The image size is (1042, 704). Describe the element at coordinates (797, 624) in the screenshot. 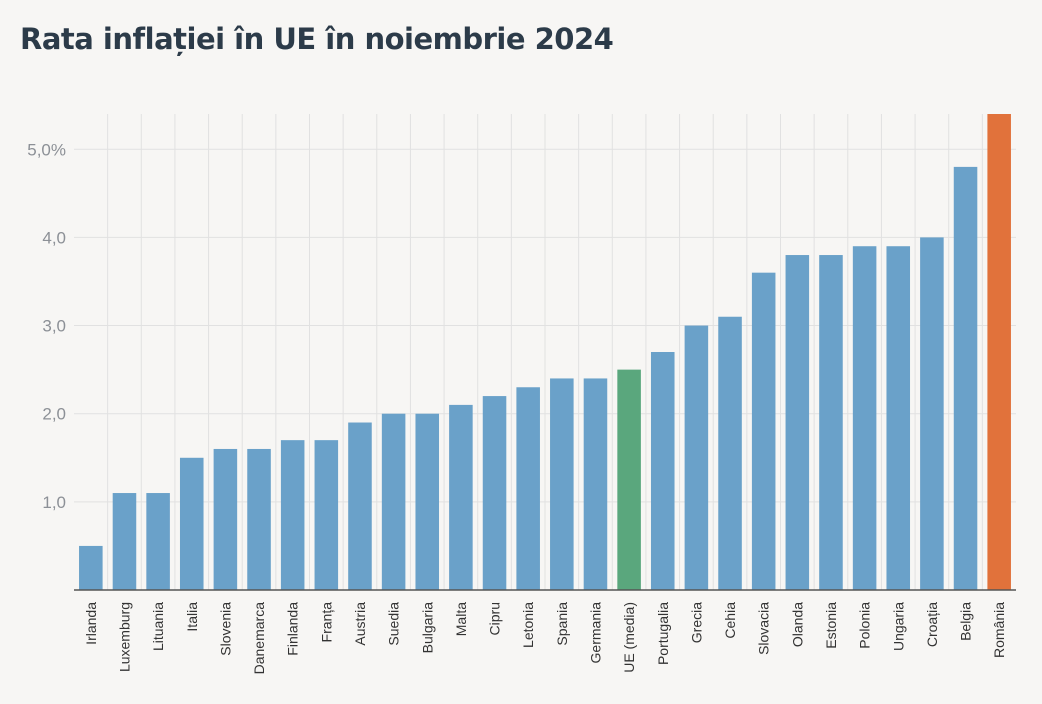

I see `x-tick-label: Olanda` at that location.